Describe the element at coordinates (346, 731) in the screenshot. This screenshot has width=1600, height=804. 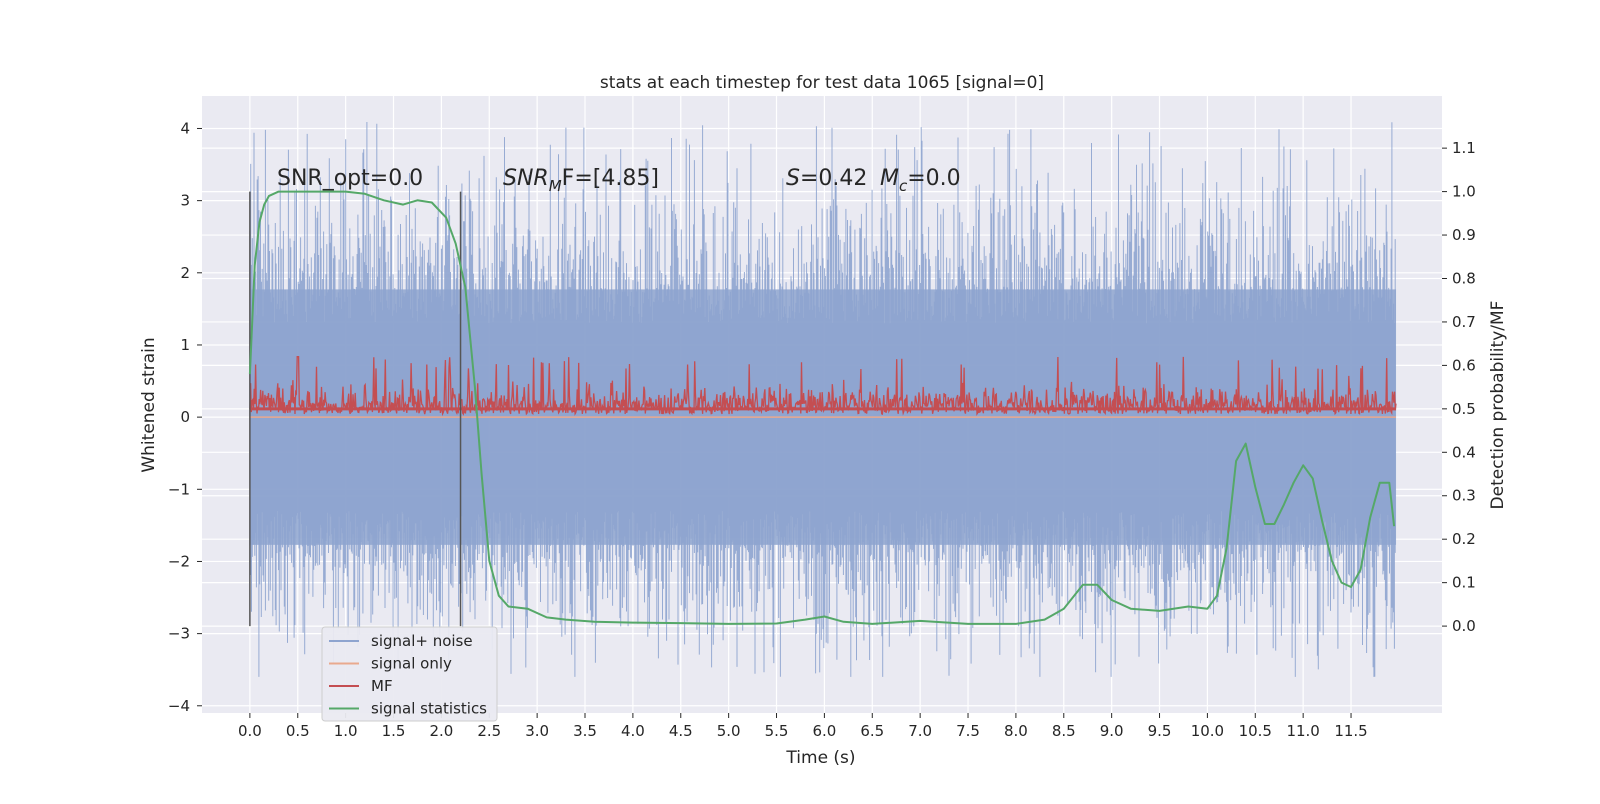
I see `x-tick-label: 1.0` at that location.